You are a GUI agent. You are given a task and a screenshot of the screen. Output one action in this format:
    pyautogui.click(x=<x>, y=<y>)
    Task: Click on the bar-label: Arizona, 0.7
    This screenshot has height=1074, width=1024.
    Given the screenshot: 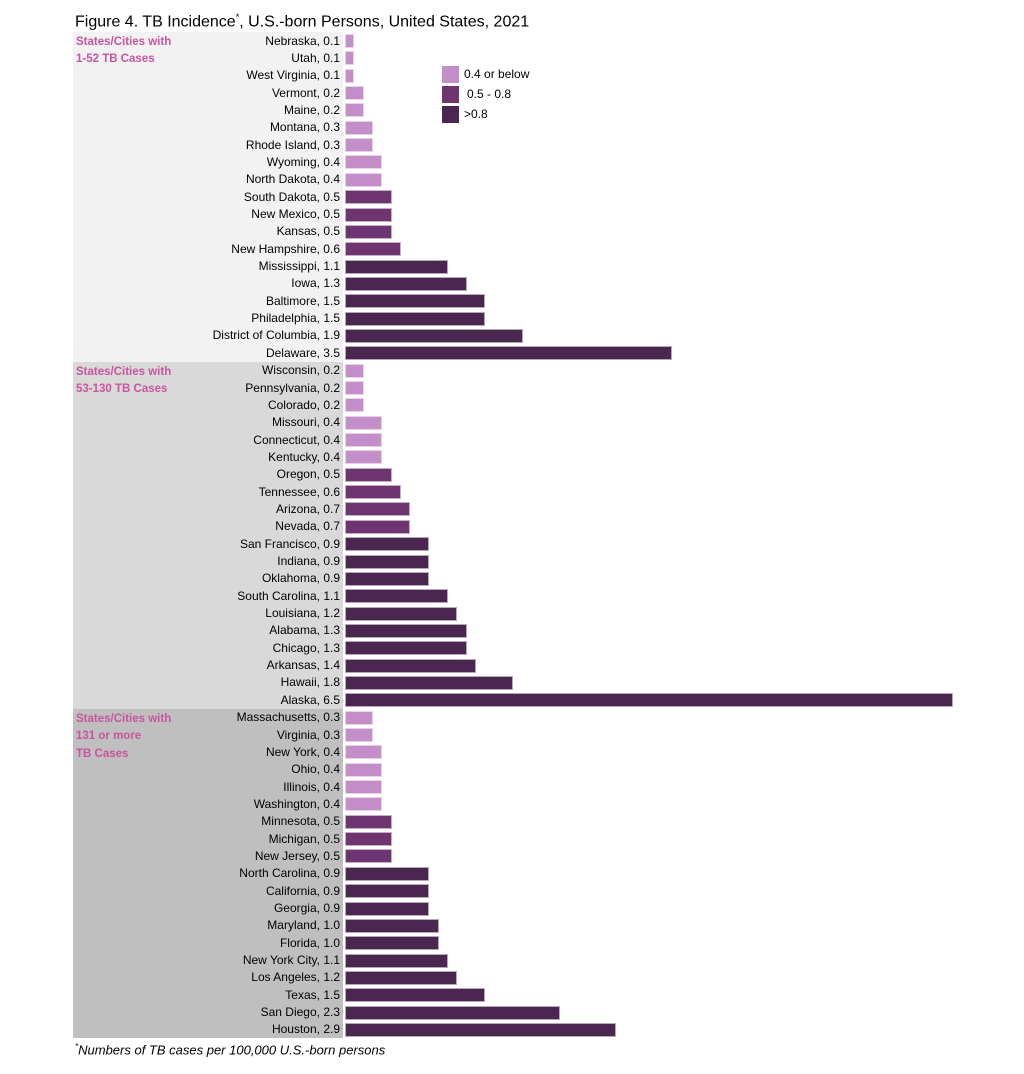 What is the action you would take?
    pyautogui.click(x=307, y=508)
    